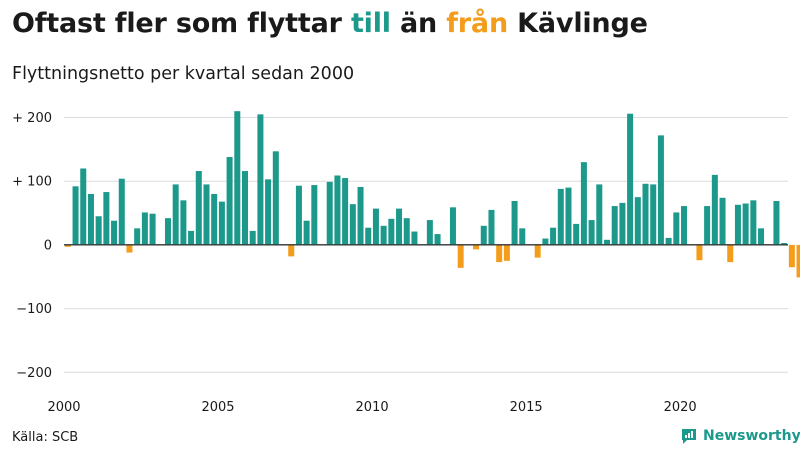 The width and height of the screenshot is (800, 450). Describe the element at coordinates (34, 309) in the screenshot. I see `y-tick-label: −100` at that location.